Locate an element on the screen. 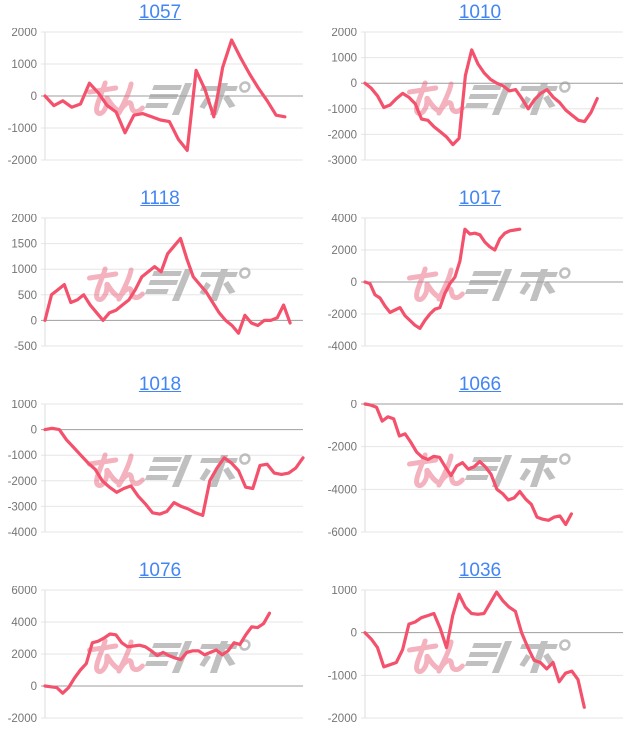 This screenshot has height=745, width=640. machine-chart-cell: 1076 6000 4000 2000 0 -2000 is located at coordinates (160, 651).